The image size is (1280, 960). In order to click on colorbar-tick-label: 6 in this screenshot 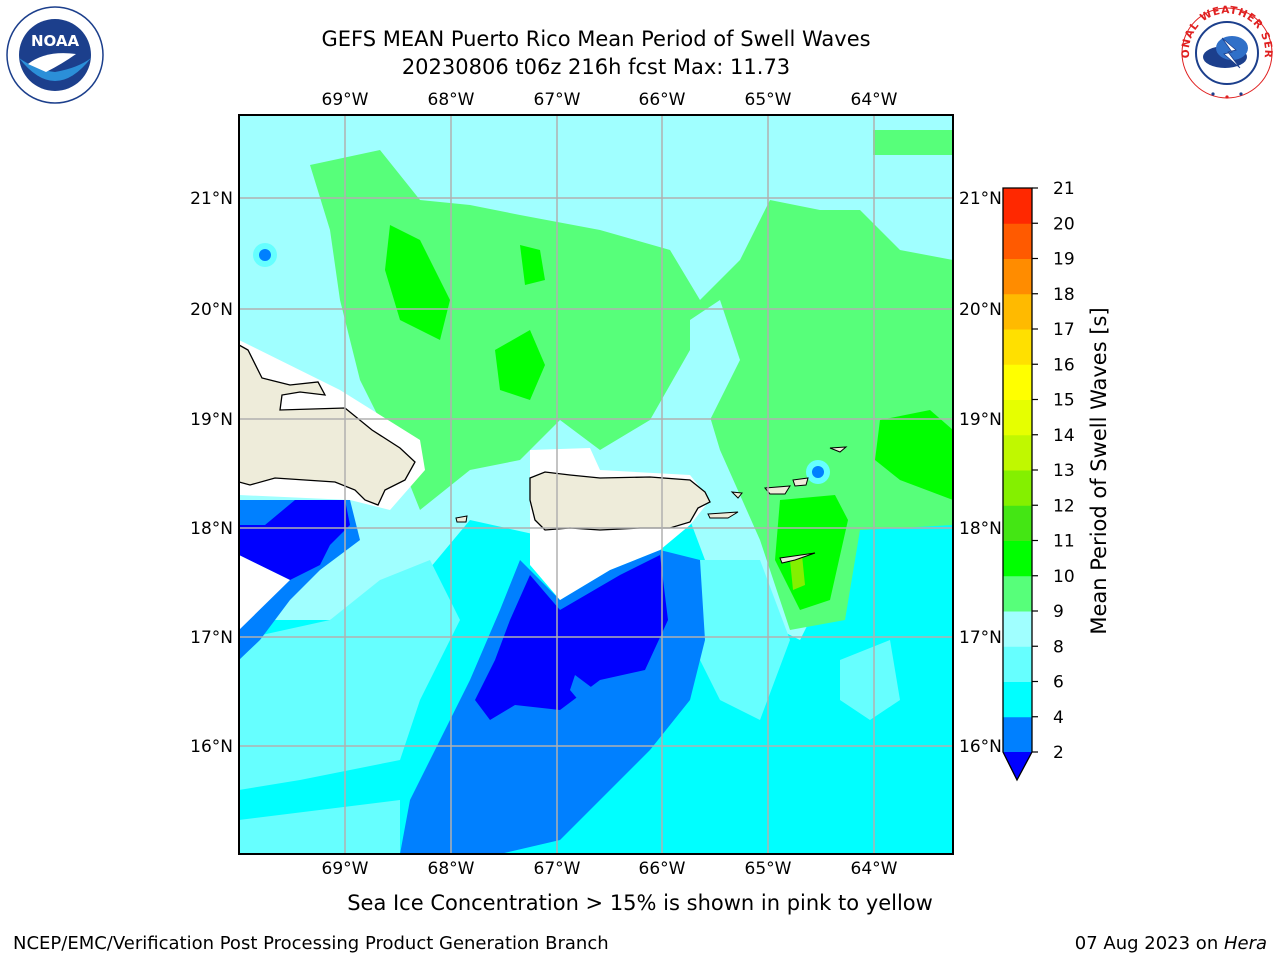, I will do `click(1058, 683)`.